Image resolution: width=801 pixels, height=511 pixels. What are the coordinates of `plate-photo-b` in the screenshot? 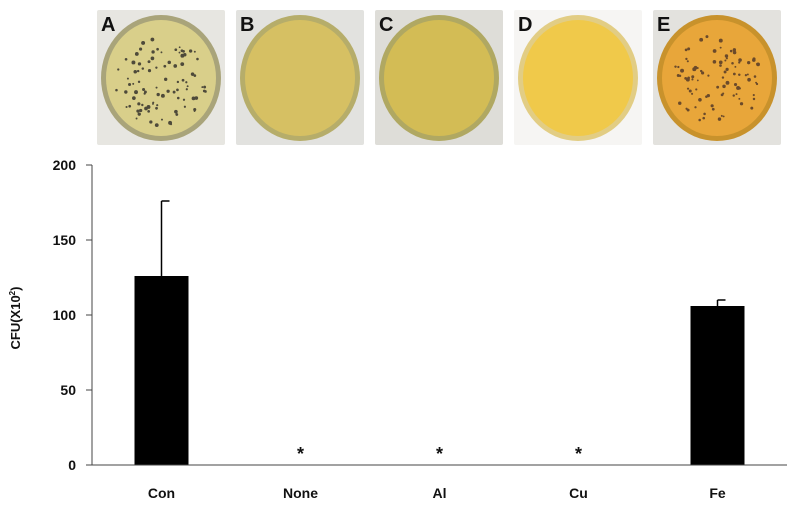 It's located at (300, 77).